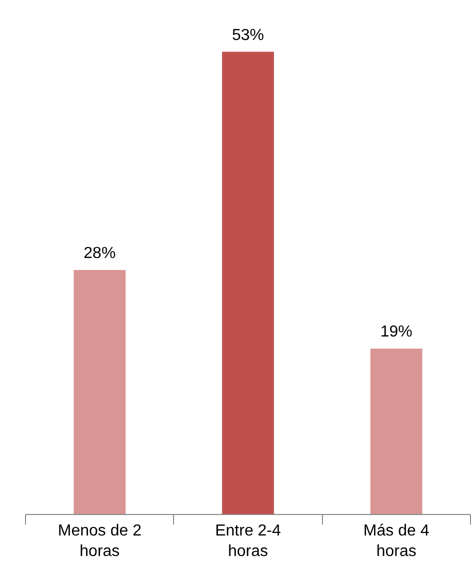 Image resolution: width=475 pixels, height=562 pixels. I want to click on x-tick-label: Más de 4 horas, so click(396, 541).